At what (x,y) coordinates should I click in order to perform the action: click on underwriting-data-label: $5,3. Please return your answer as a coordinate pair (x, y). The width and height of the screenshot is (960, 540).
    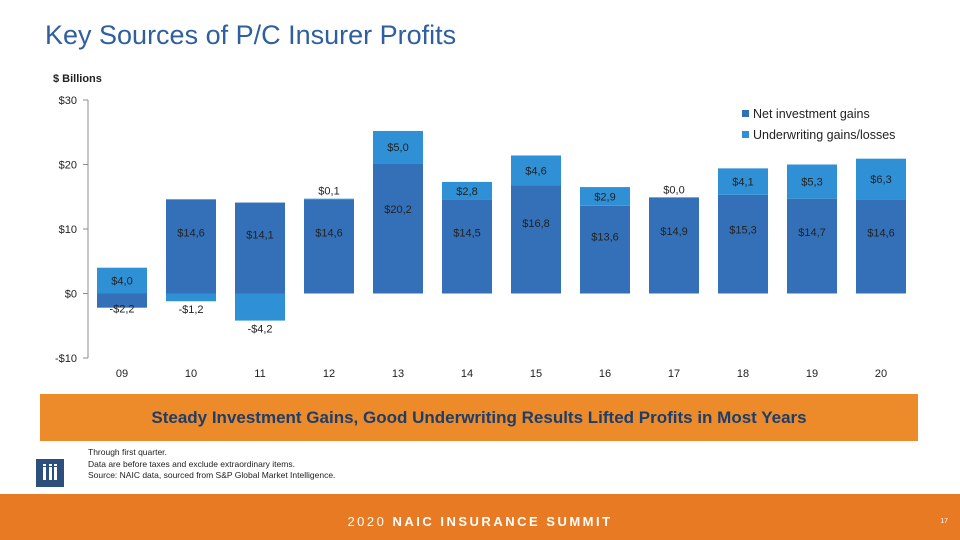
    Looking at the image, I should click on (811, 183).